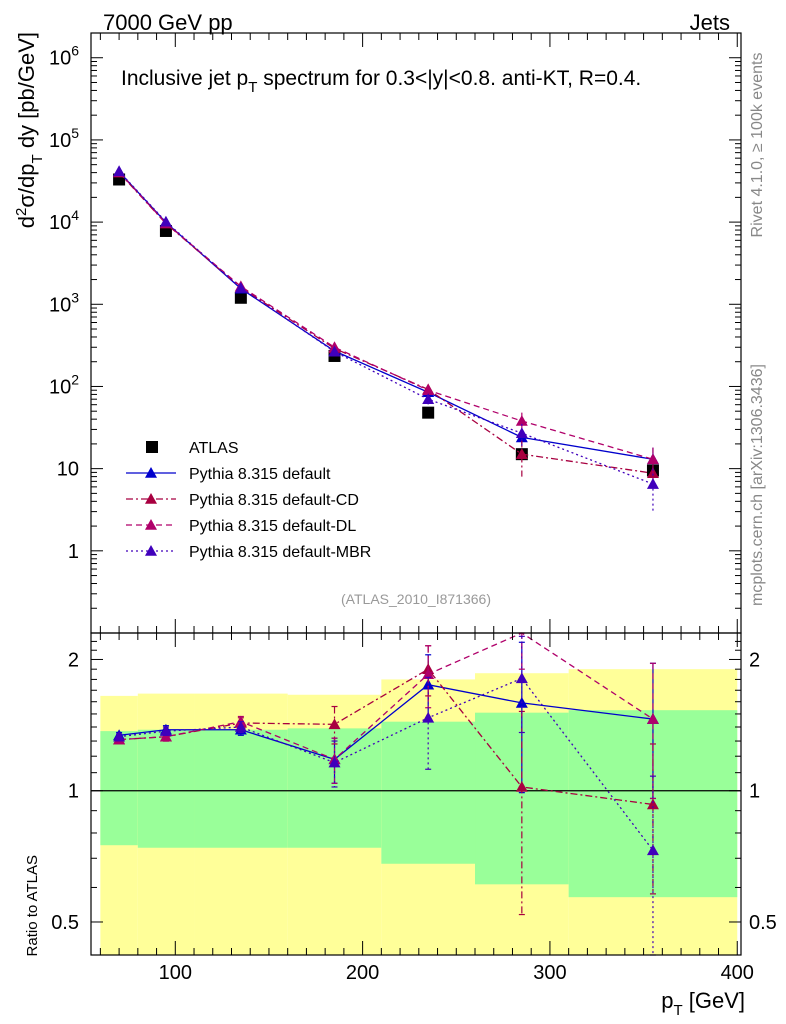 This screenshot has width=786, height=1024. Describe the element at coordinates (214, 448) in the screenshot. I see `legend-label: ATLAS` at that location.